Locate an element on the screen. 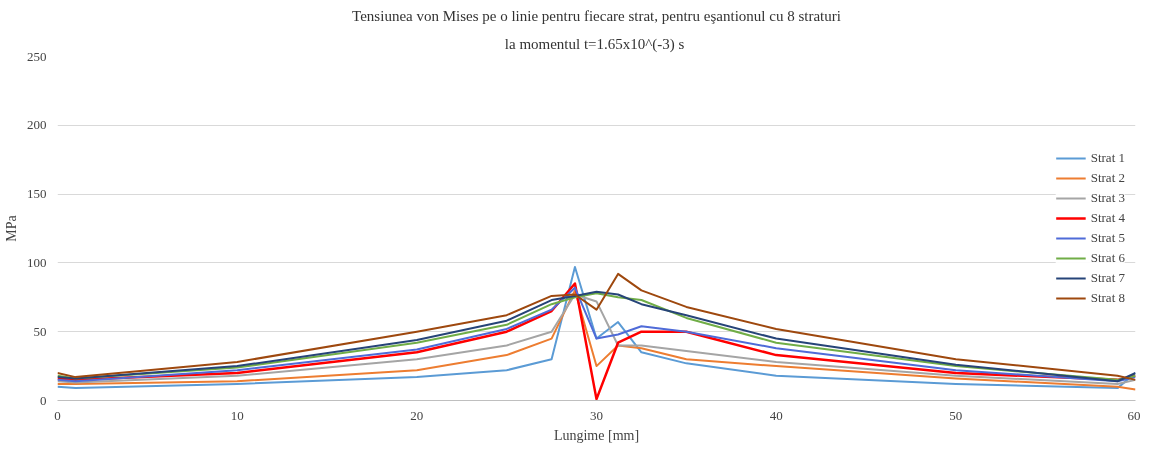 The image size is (1150, 453). x-axis-title: Lungime [mm] is located at coordinates (596, 435).